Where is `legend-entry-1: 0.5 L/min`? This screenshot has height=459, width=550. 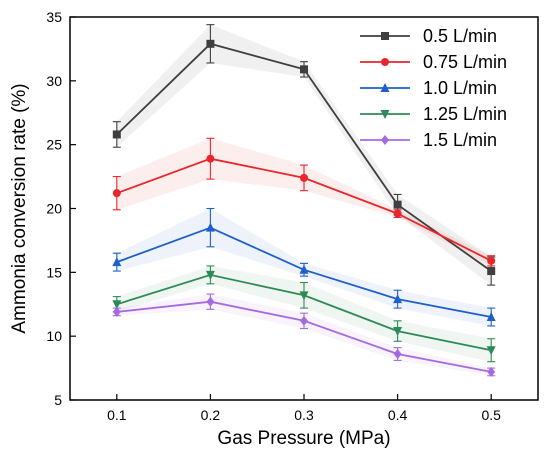 legend-entry-1: 0.5 L/min is located at coordinates (428, 36).